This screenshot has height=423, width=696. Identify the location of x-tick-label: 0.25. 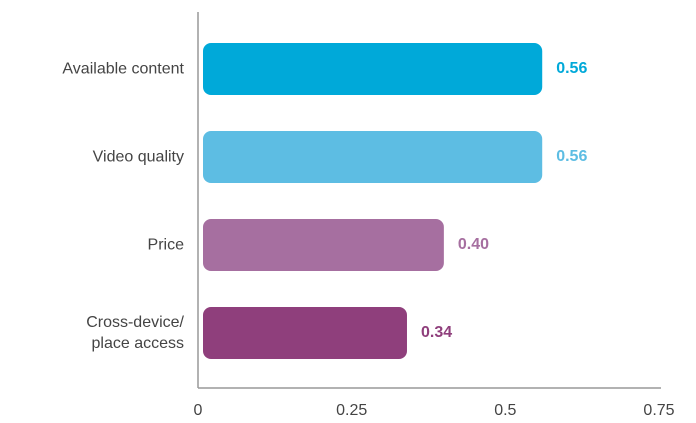
(351, 410).